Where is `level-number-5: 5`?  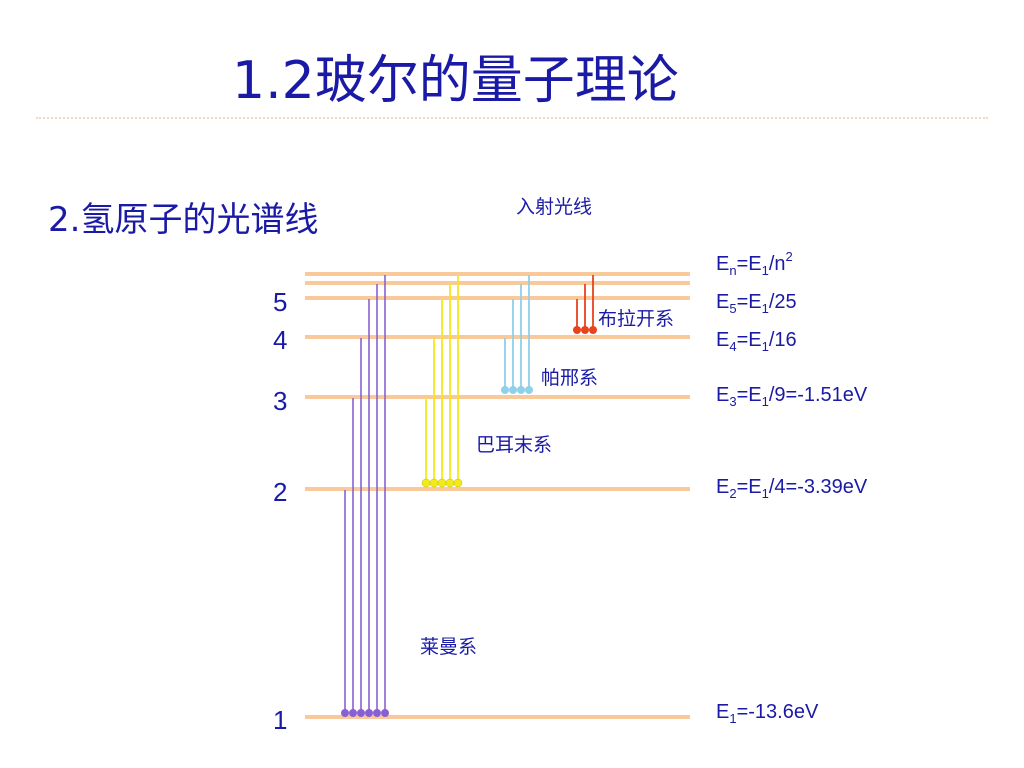
level-number-5: 5 is located at coordinates (280, 302).